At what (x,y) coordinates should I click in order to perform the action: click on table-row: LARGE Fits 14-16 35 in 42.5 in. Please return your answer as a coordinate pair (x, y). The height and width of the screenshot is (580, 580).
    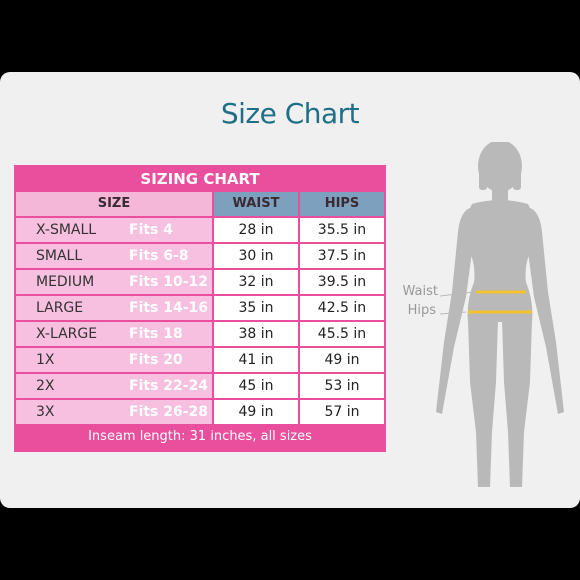
    Looking at the image, I should click on (200, 308).